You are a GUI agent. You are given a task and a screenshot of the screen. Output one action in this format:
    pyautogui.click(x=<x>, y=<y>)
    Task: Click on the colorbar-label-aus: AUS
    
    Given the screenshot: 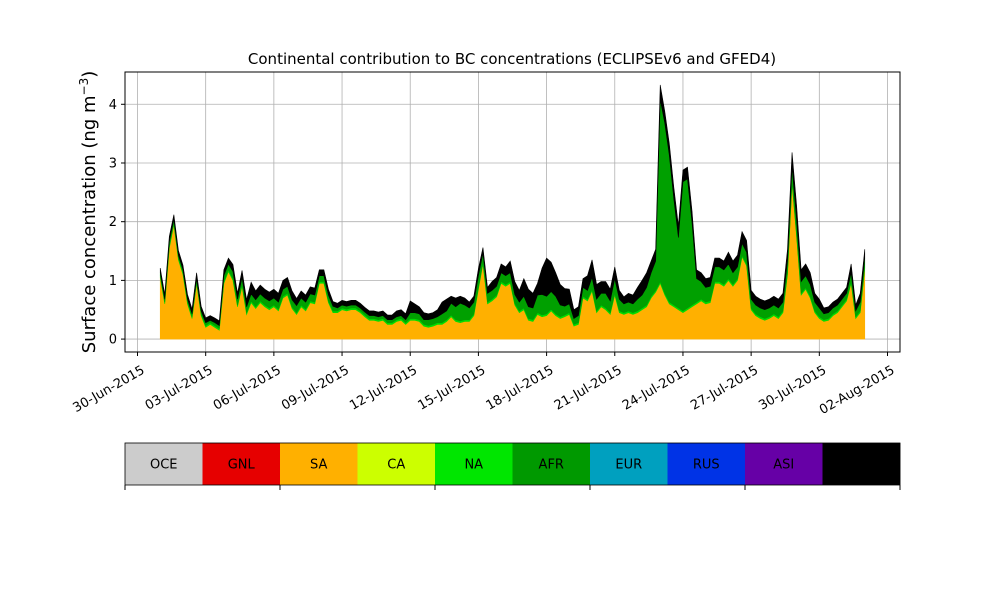 What is the action you would take?
    pyautogui.click(x=861, y=465)
    